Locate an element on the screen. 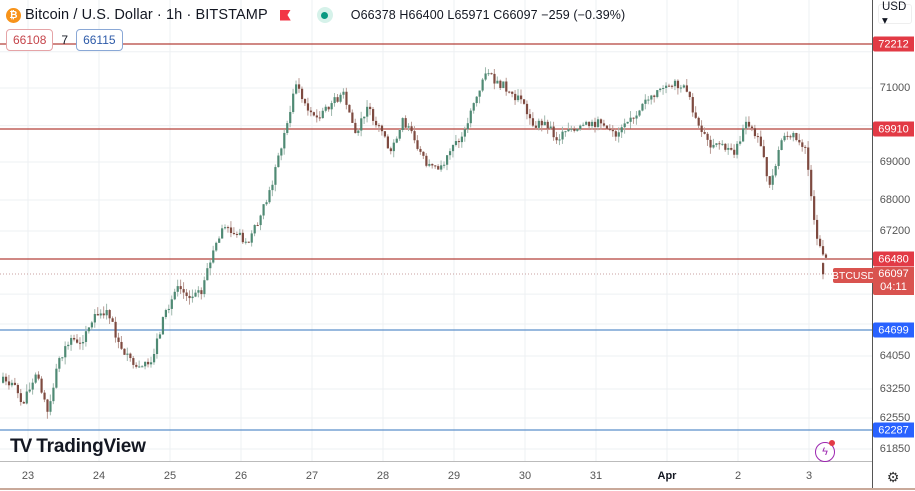  spread-value: 7 is located at coordinates (65, 40).